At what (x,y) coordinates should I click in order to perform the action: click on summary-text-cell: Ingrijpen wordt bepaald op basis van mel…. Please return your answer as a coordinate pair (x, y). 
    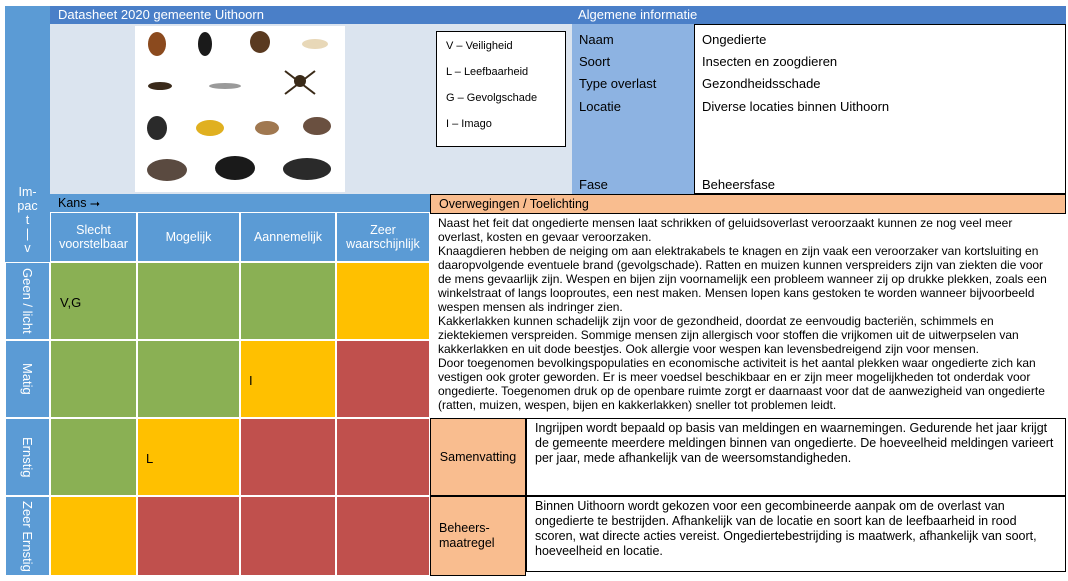
    Looking at the image, I should click on (796, 457).